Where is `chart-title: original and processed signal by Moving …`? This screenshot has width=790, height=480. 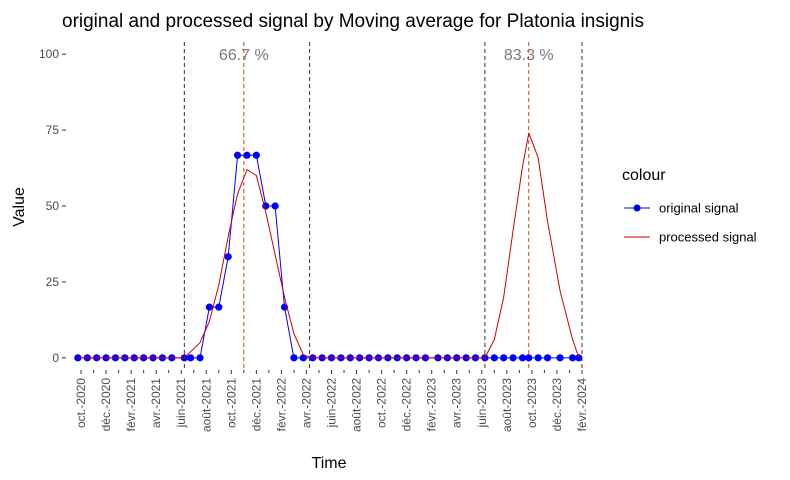 chart-title: original and processed signal by Moving … is located at coordinates (353, 21).